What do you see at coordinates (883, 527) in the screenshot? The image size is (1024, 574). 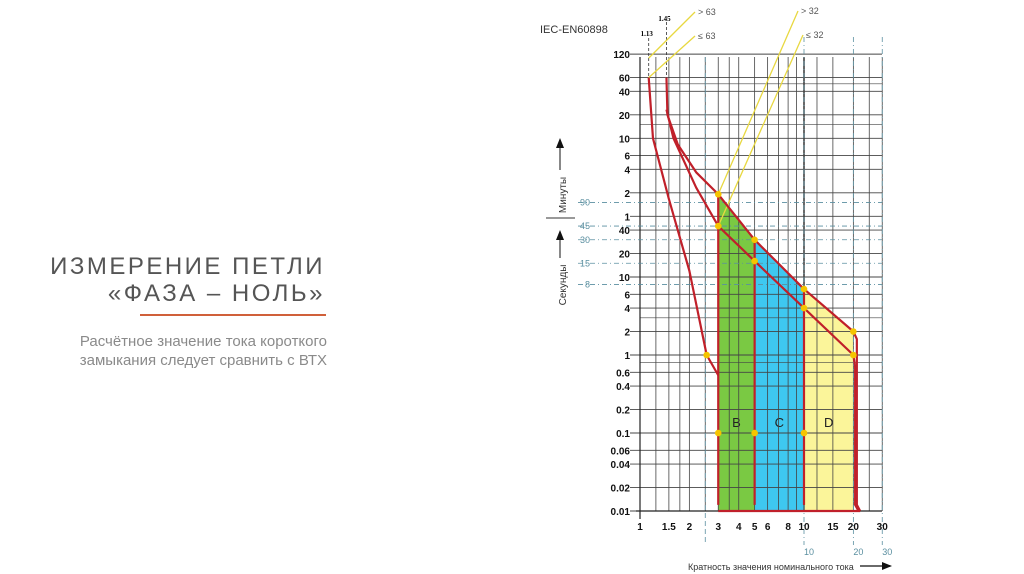 I see `x-tick-label: 30` at bounding box center [883, 527].